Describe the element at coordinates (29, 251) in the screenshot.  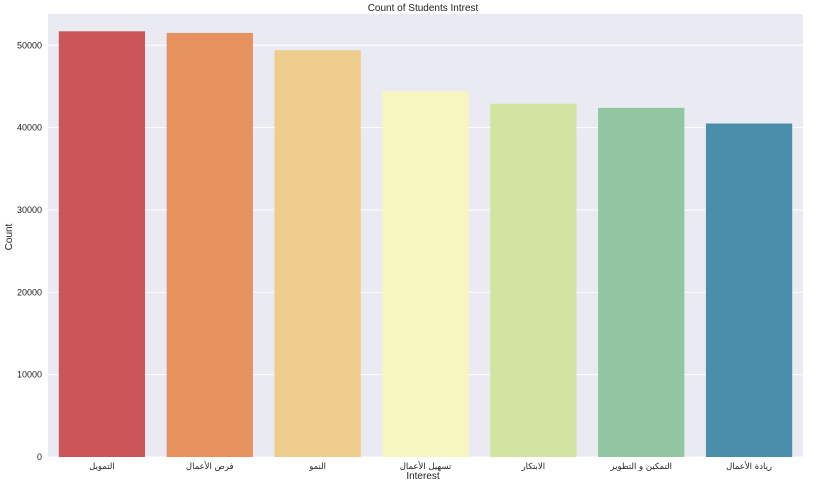
I see `y-axis-ticks: 0 10000 20000 30000 40000 50000` at that location.